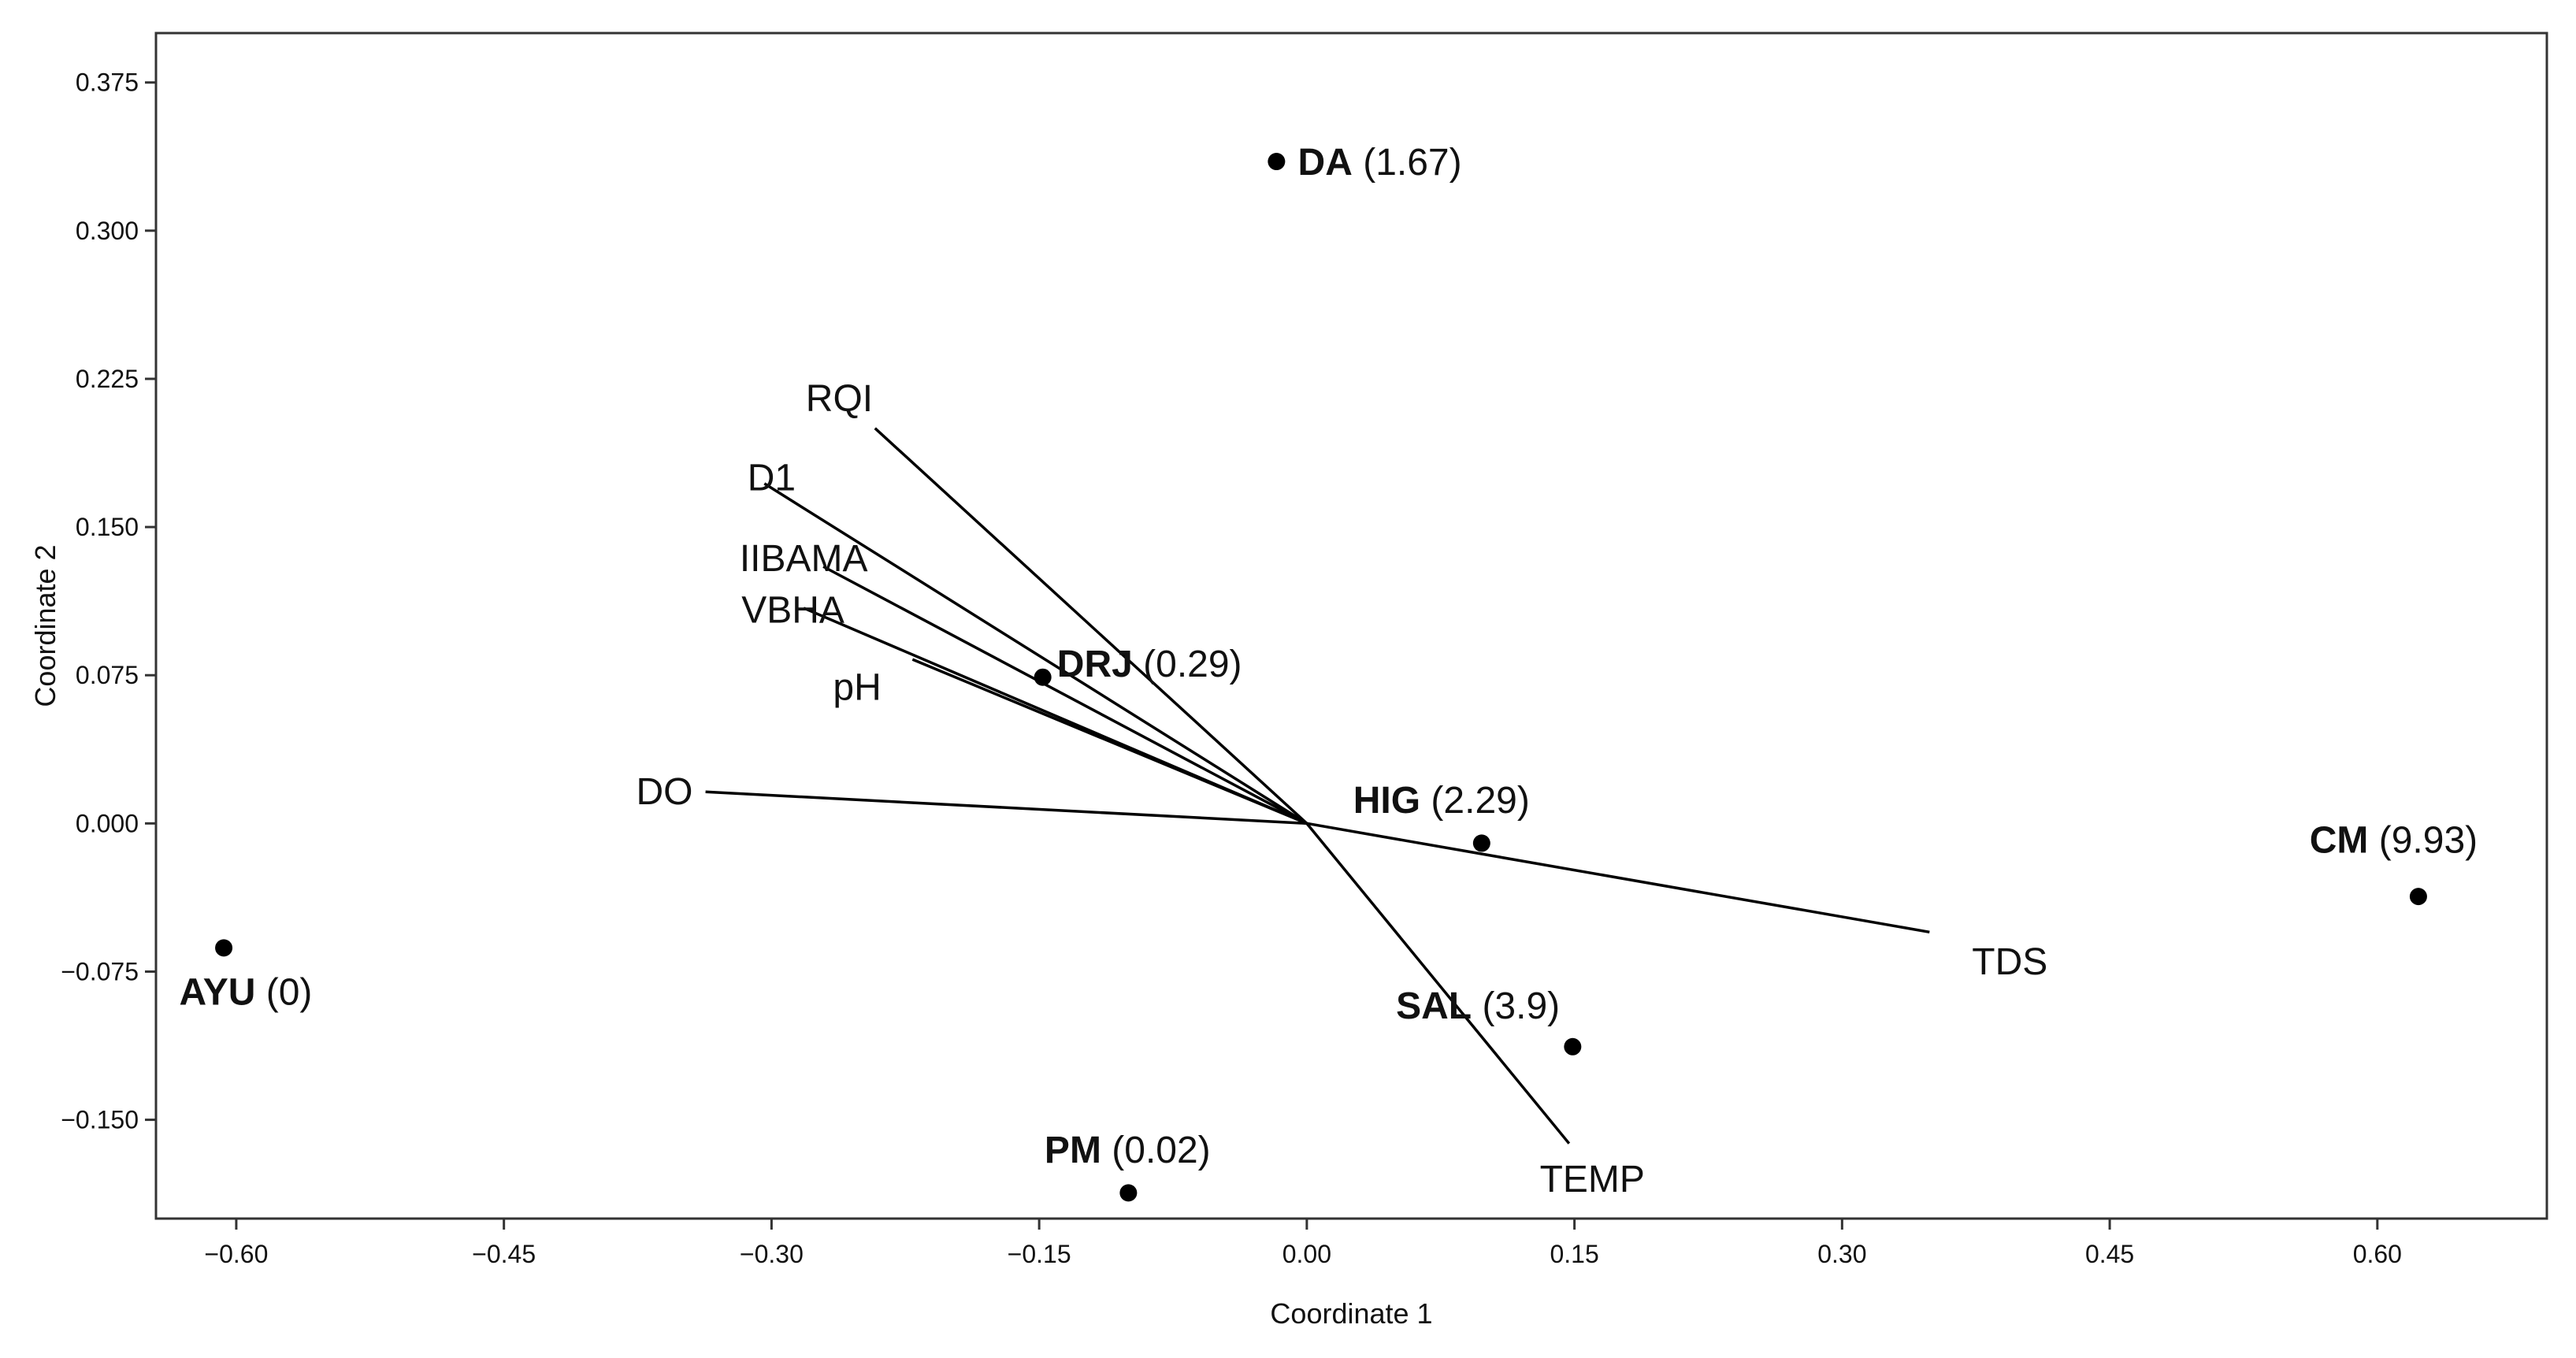 The image size is (2576, 1358). What do you see at coordinates (1128, 1193) in the screenshot?
I see `site-point-pm` at bounding box center [1128, 1193].